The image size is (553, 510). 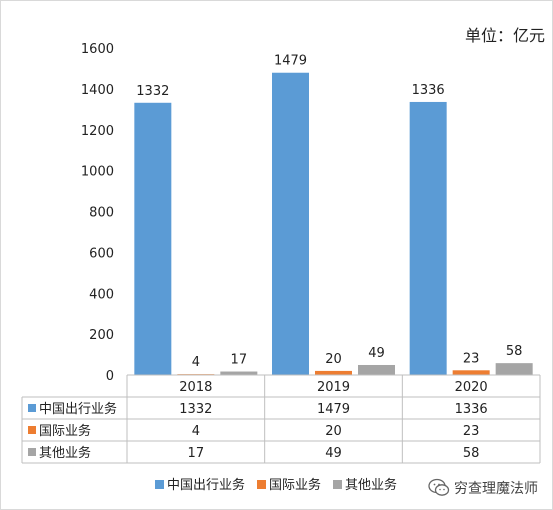 I want to click on bar-value-label: 4, so click(x=196, y=362).